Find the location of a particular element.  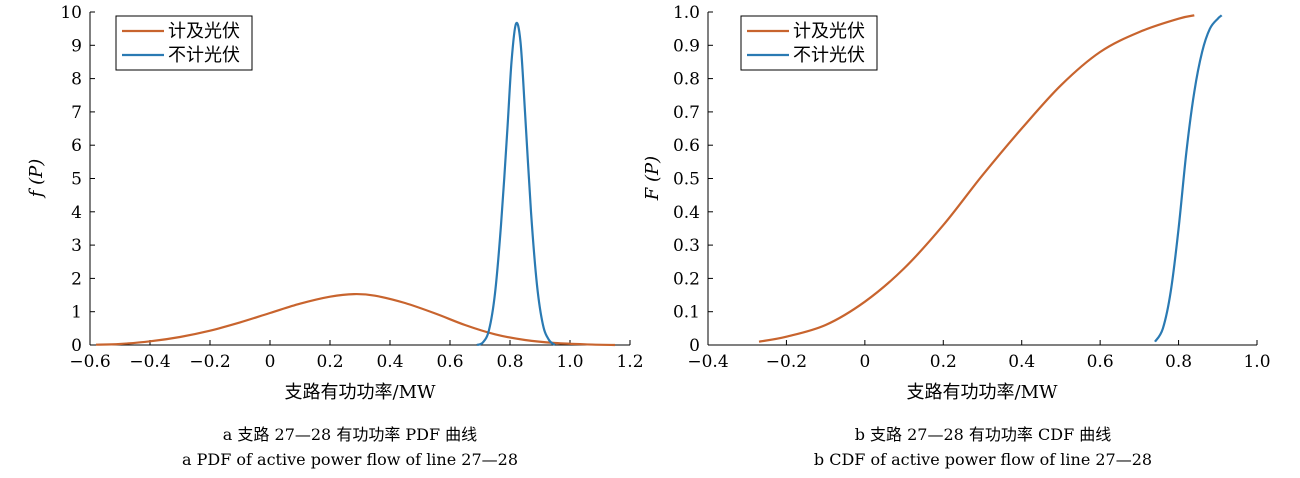

y-tick-label: 1 is located at coordinates (76, 313).